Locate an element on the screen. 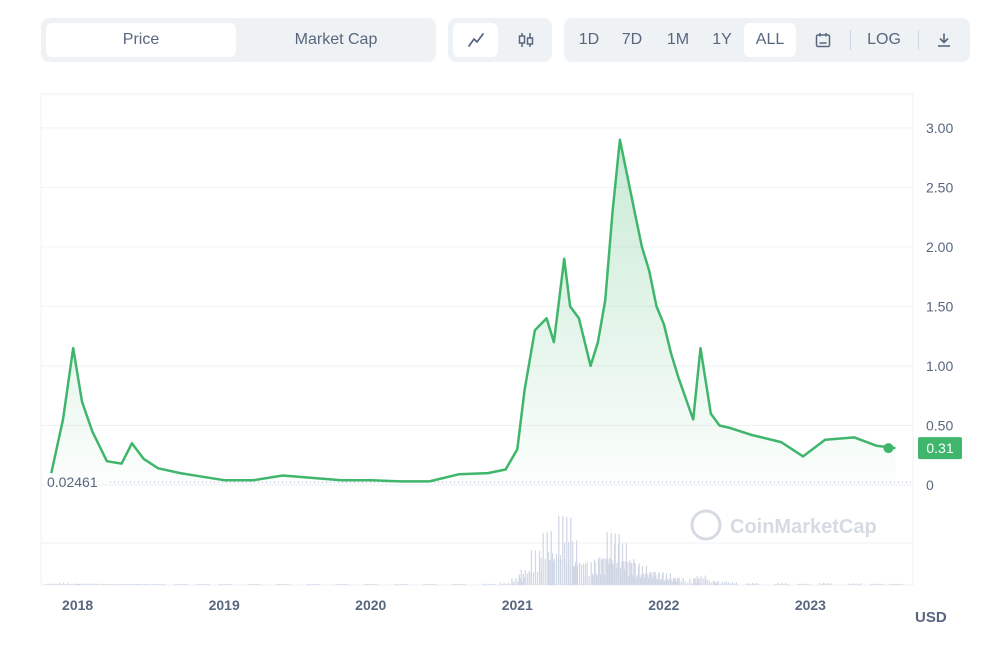 The width and height of the screenshot is (1000, 658). y-tick-label: 0 is located at coordinates (930, 485).